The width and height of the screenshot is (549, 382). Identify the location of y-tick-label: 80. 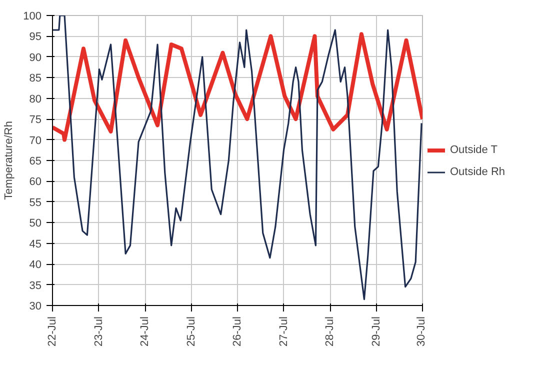
(35, 99).